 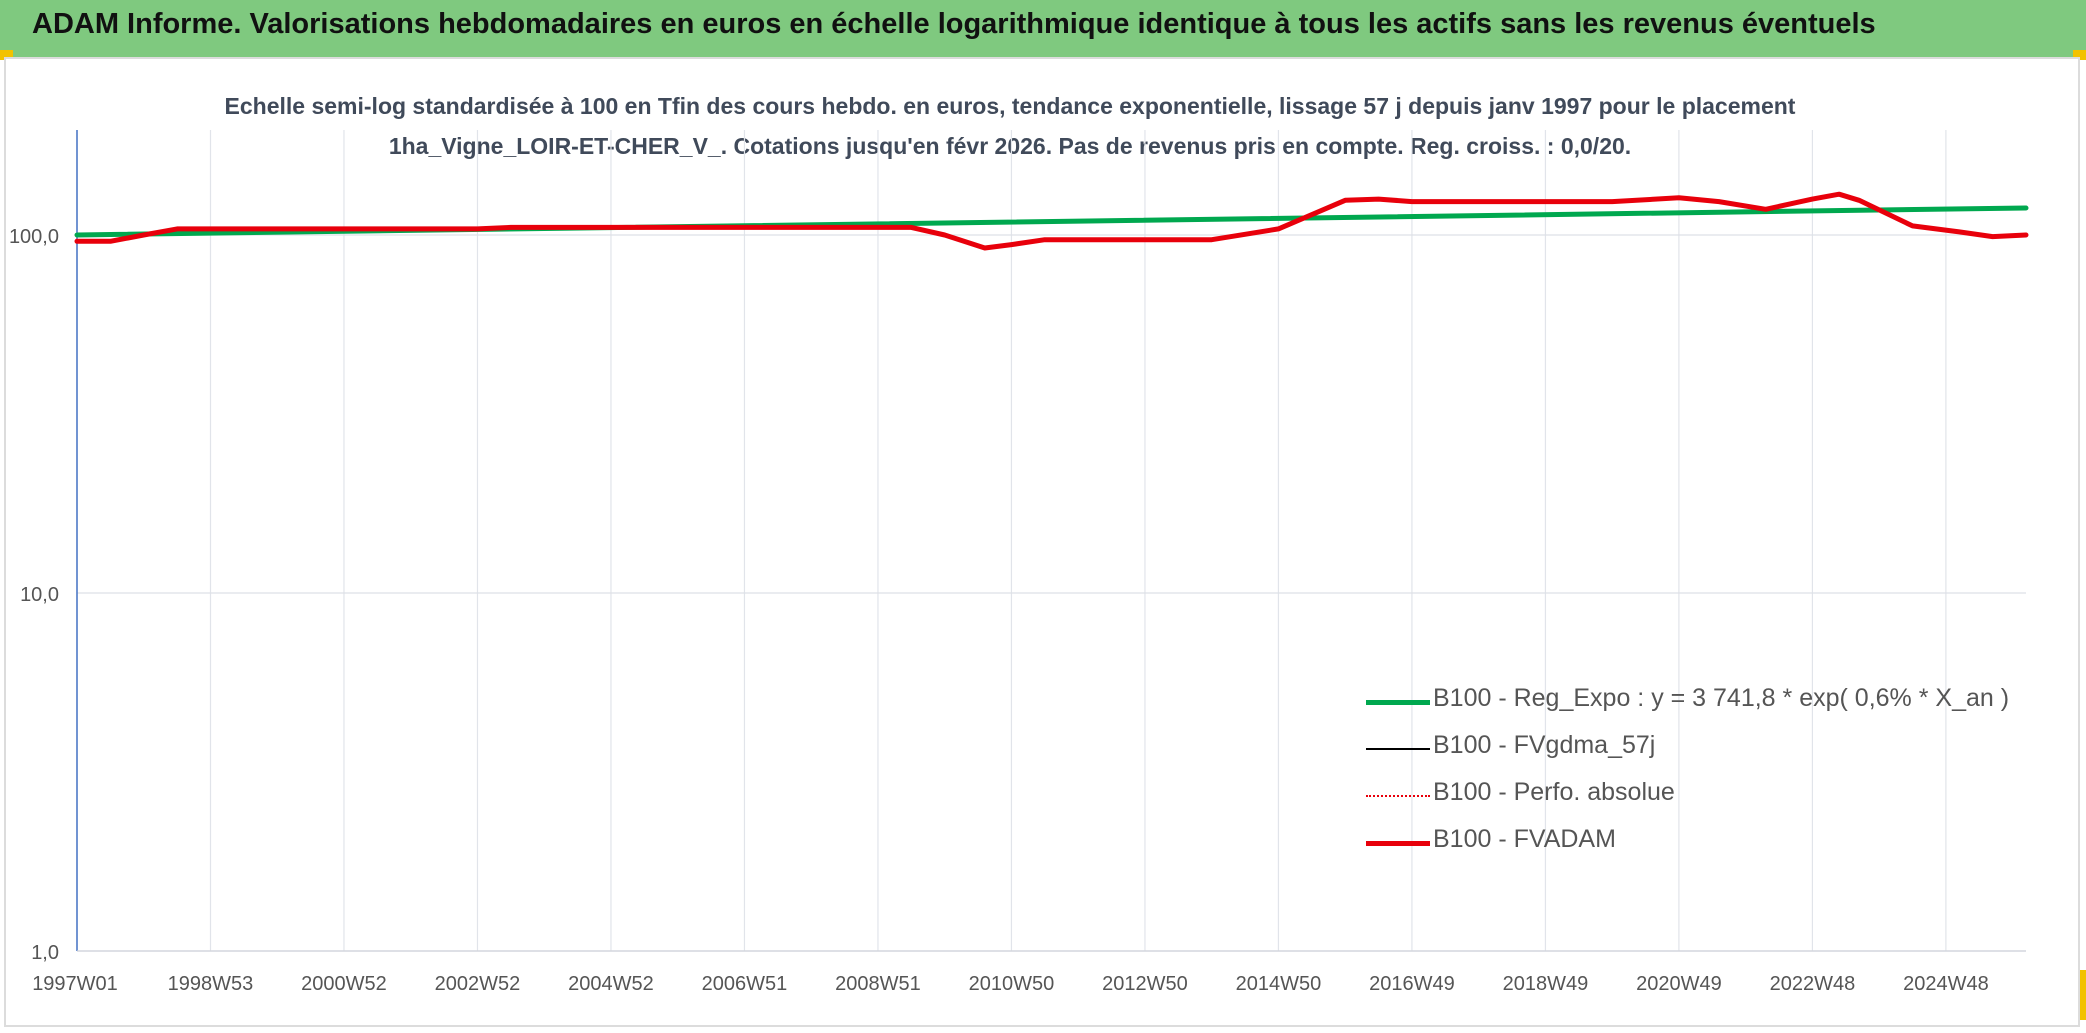 I want to click on x-tick-label: 2018W49, so click(x=1546, y=984).